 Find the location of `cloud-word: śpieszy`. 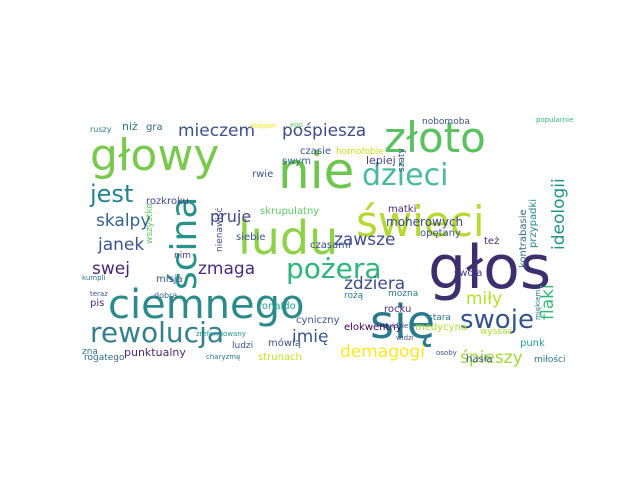

cloud-word: śpieszy is located at coordinates (491, 358).